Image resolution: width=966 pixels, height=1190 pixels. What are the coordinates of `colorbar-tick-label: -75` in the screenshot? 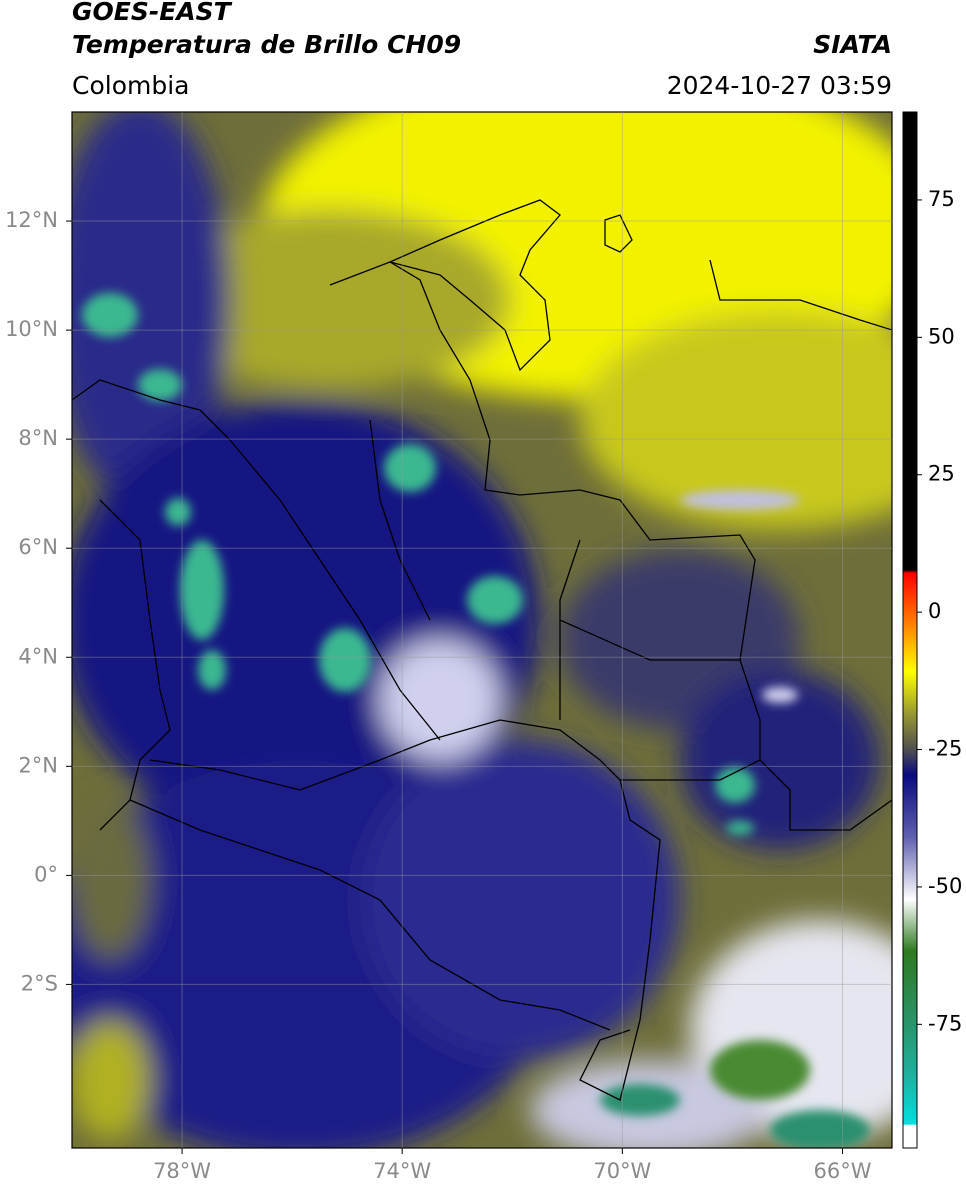 It's located at (945, 1023).